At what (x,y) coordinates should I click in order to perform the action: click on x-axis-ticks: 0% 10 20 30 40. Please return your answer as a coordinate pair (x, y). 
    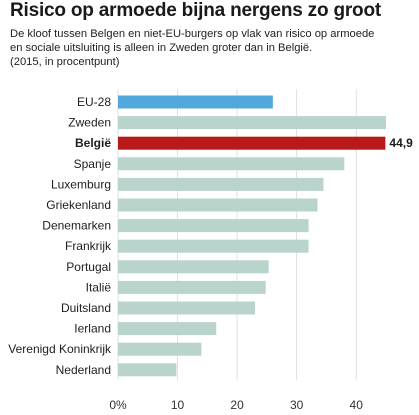
    Looking at the image, I should click on (236, 405).